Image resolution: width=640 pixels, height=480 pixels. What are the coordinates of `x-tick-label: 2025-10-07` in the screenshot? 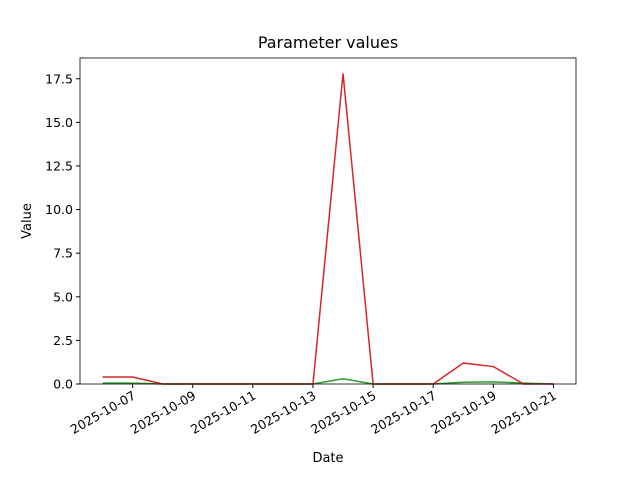 It's located at (103, 412).